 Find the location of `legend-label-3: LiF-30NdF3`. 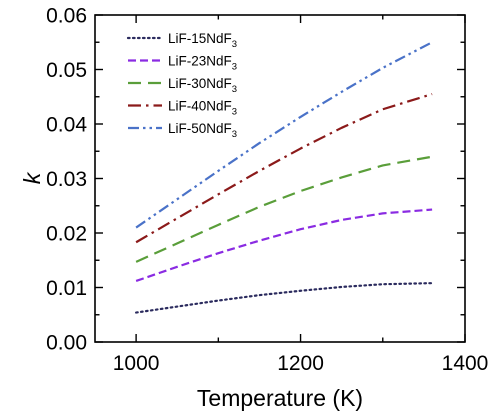

legend-label-3: LiF-30NdF3 is located at coordinates (202, 85).